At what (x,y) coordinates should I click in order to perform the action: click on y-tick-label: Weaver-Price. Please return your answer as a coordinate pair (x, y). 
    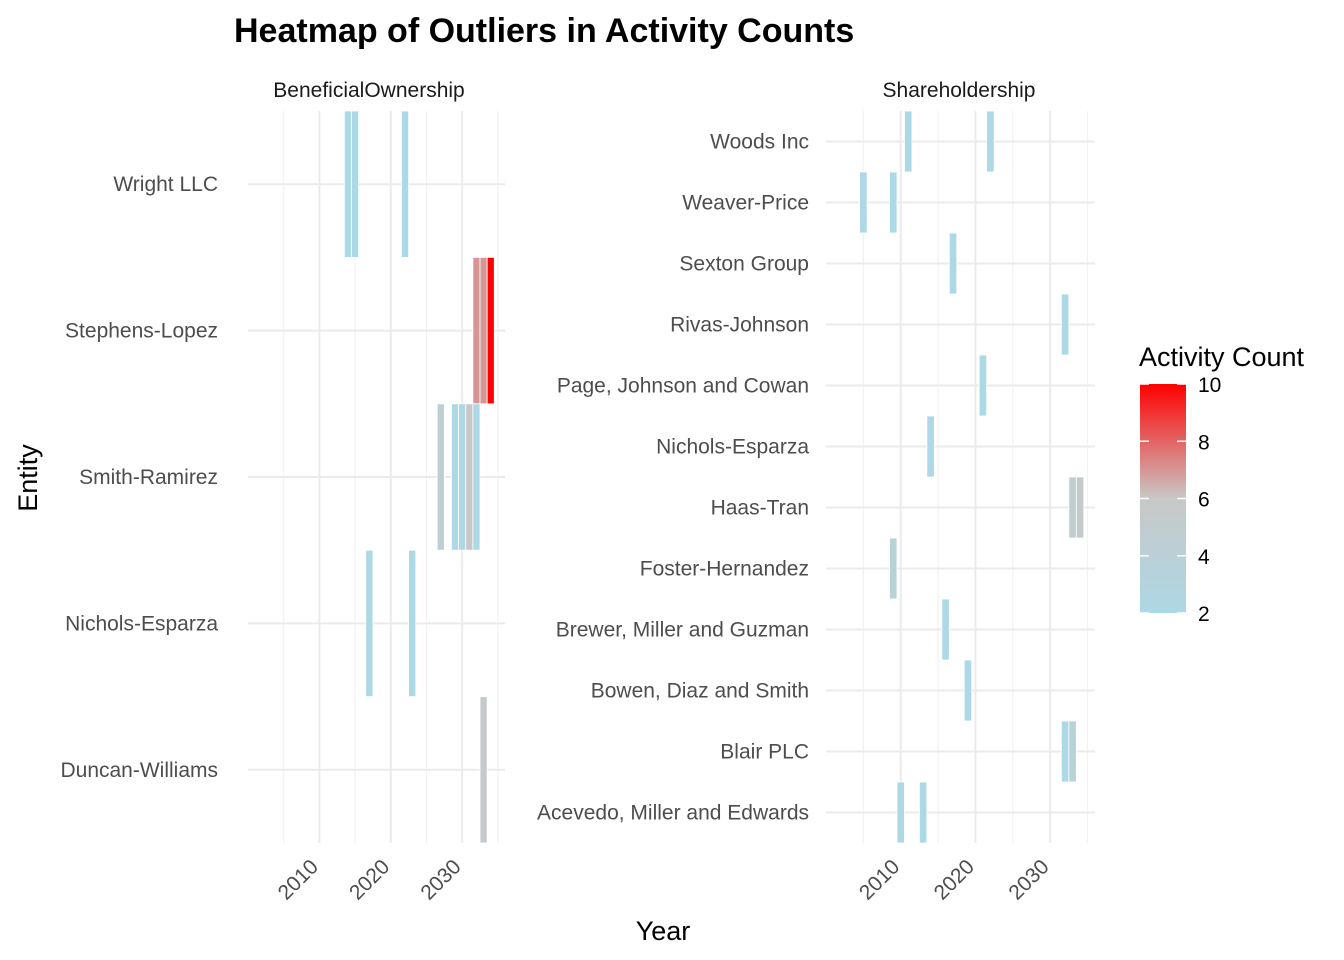
    Looking at the image, I should click on (745, 203).